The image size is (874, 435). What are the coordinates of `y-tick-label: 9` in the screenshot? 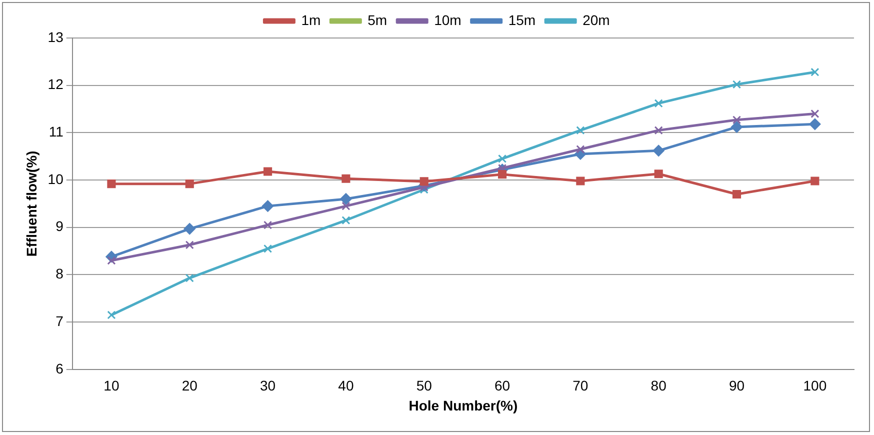 It's located at (60, 226).